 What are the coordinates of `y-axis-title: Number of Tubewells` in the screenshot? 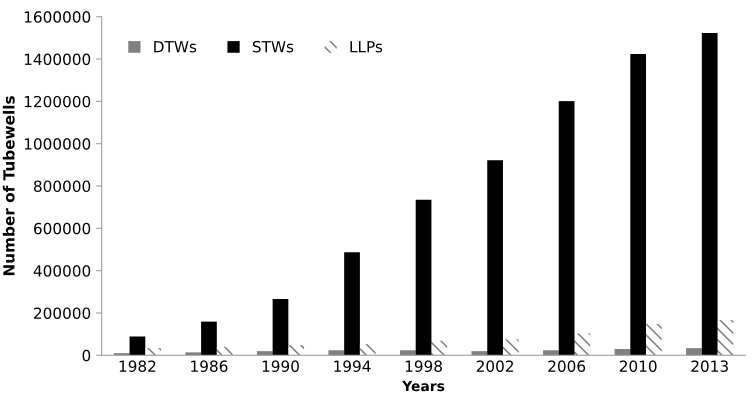 It's located at (8, 186).